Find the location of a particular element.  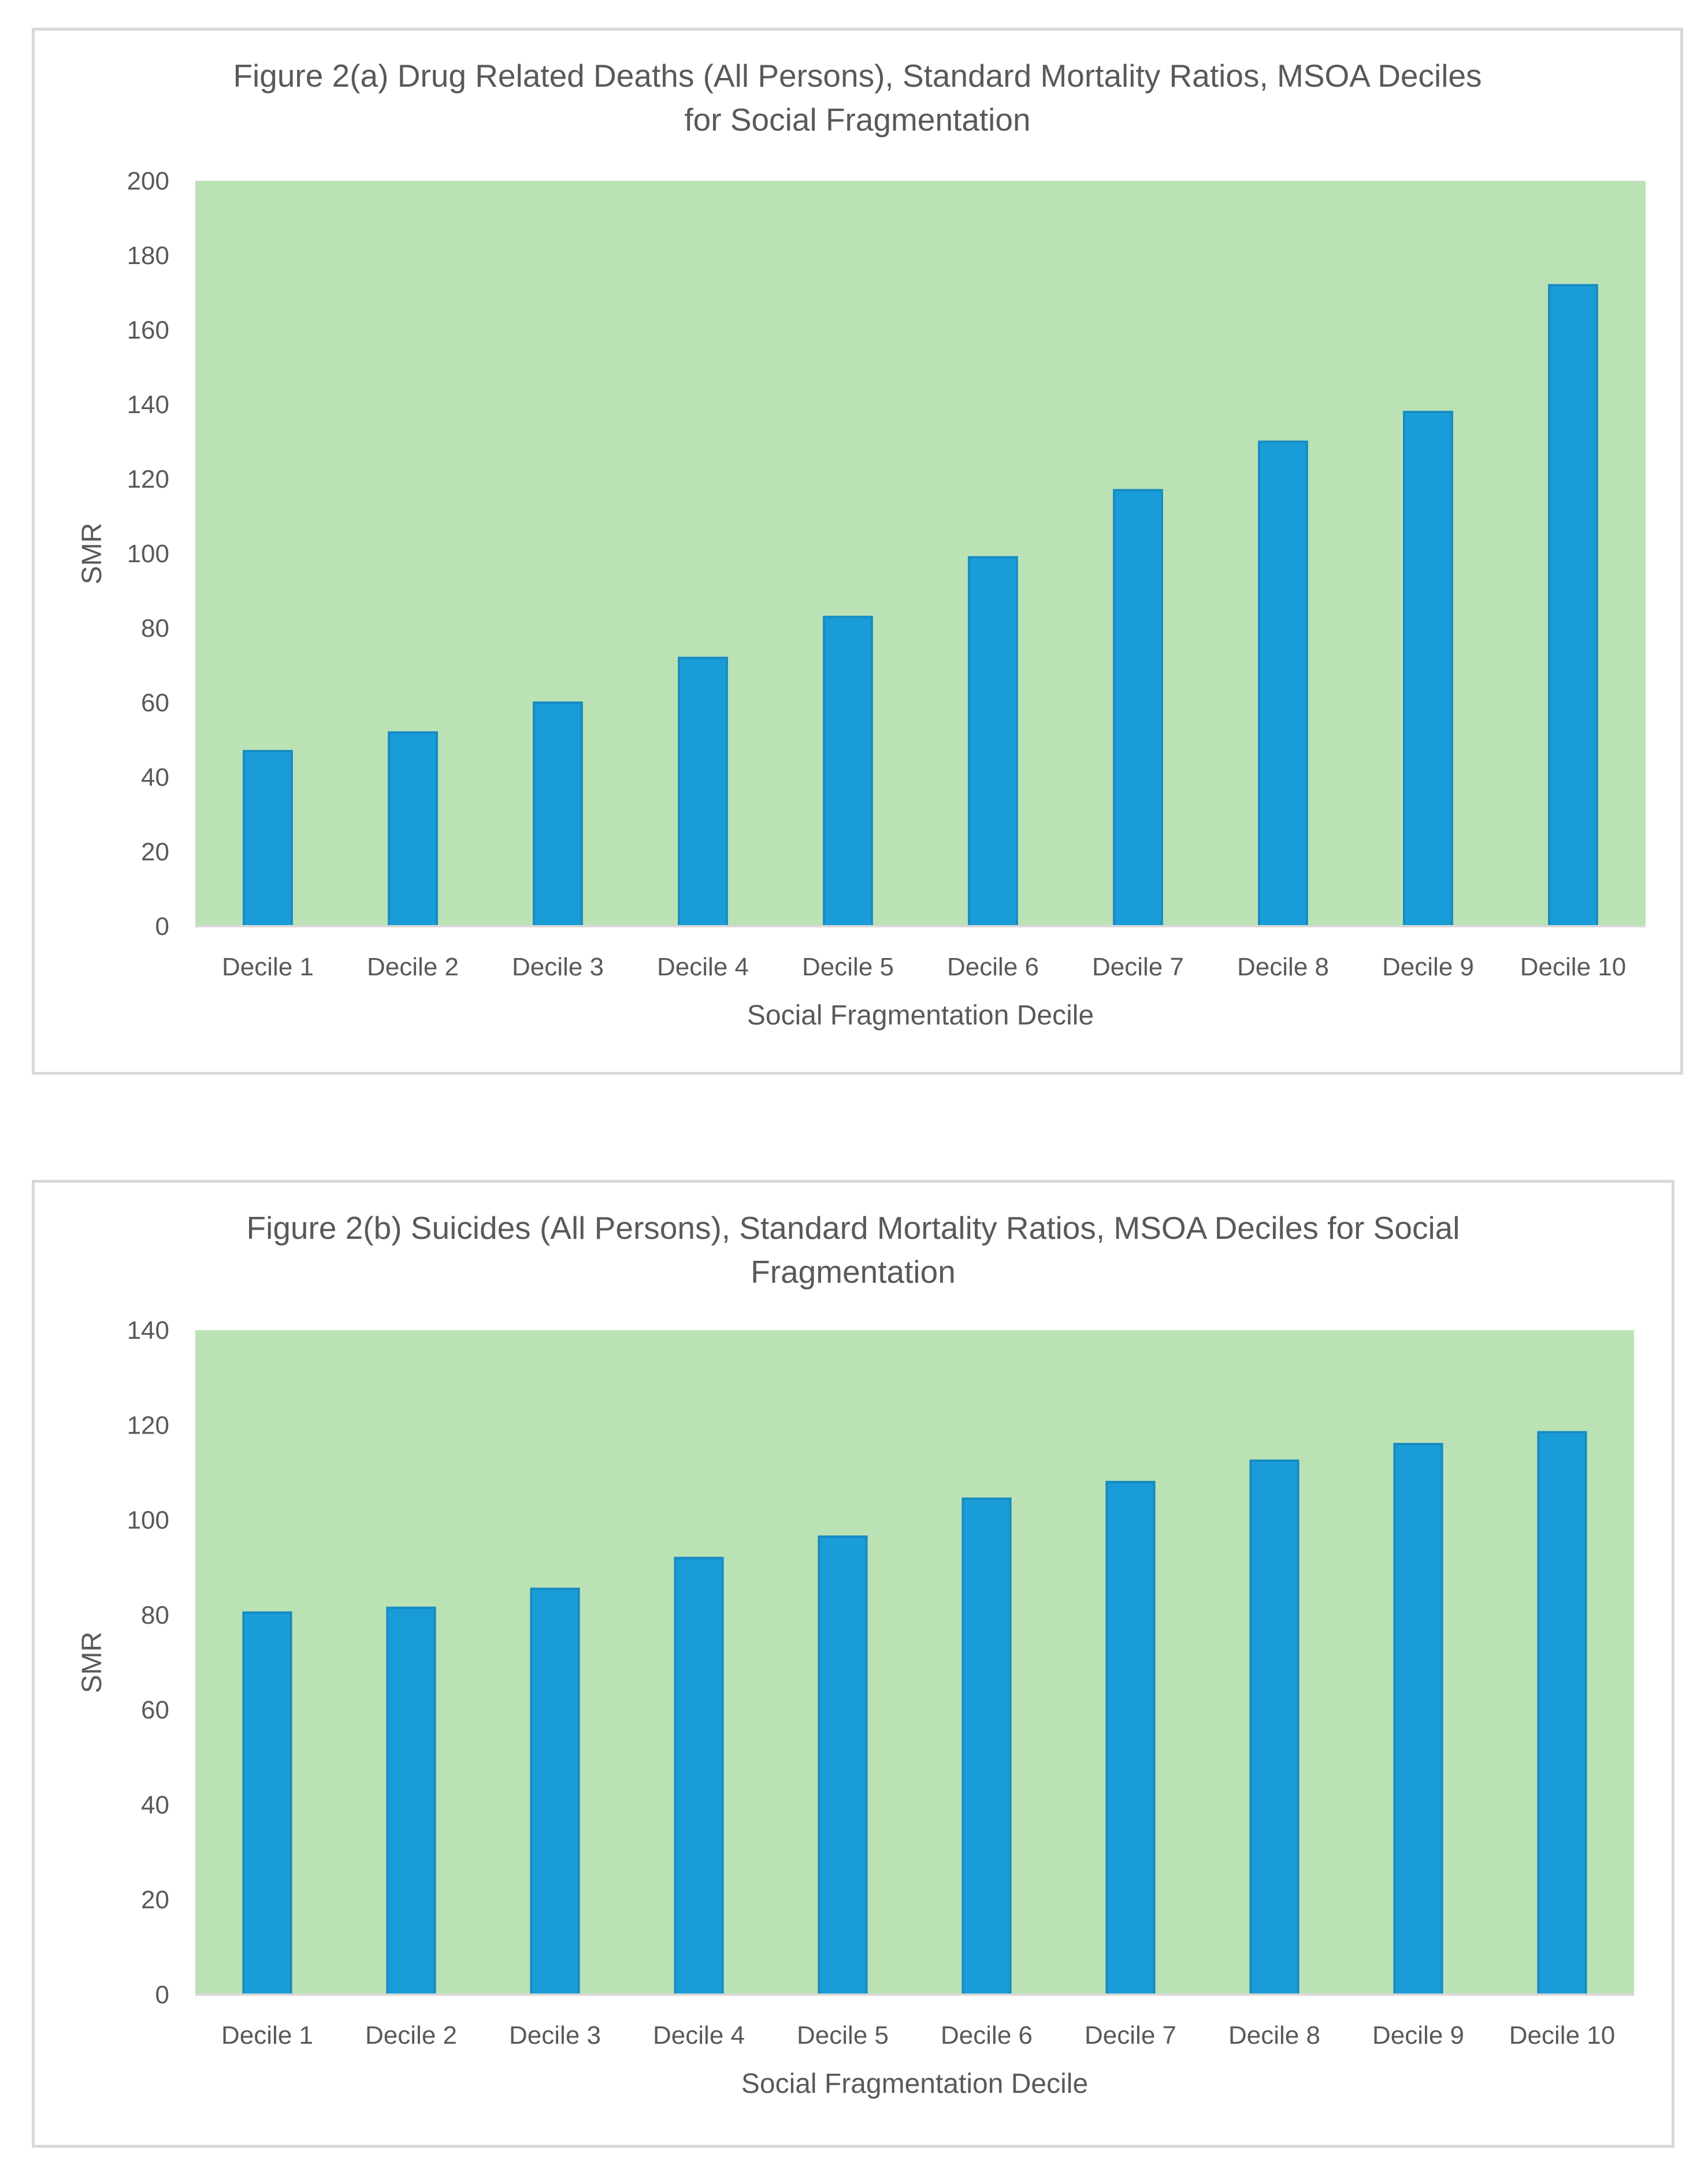

chart-a-y-tick-label: 140 is located at coordinates (148, 405).